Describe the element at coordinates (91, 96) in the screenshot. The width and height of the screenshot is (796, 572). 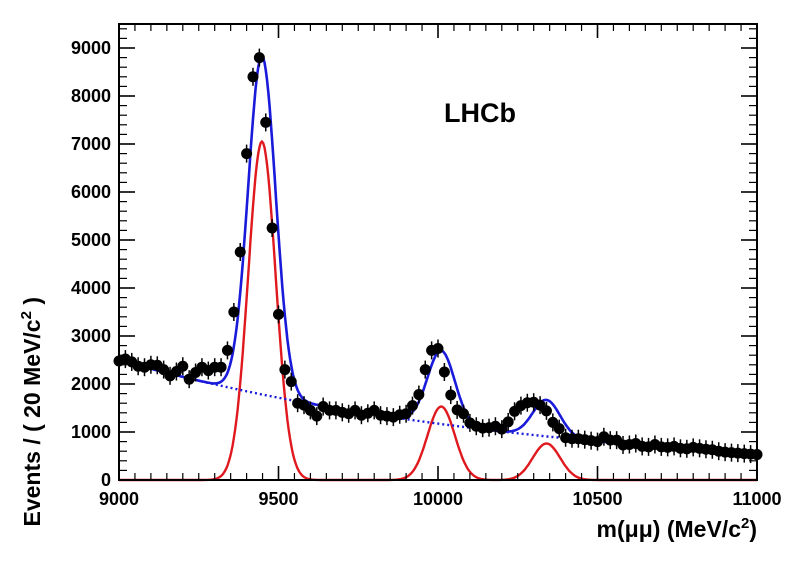
I see `y-tick-label: 8000` at that location.